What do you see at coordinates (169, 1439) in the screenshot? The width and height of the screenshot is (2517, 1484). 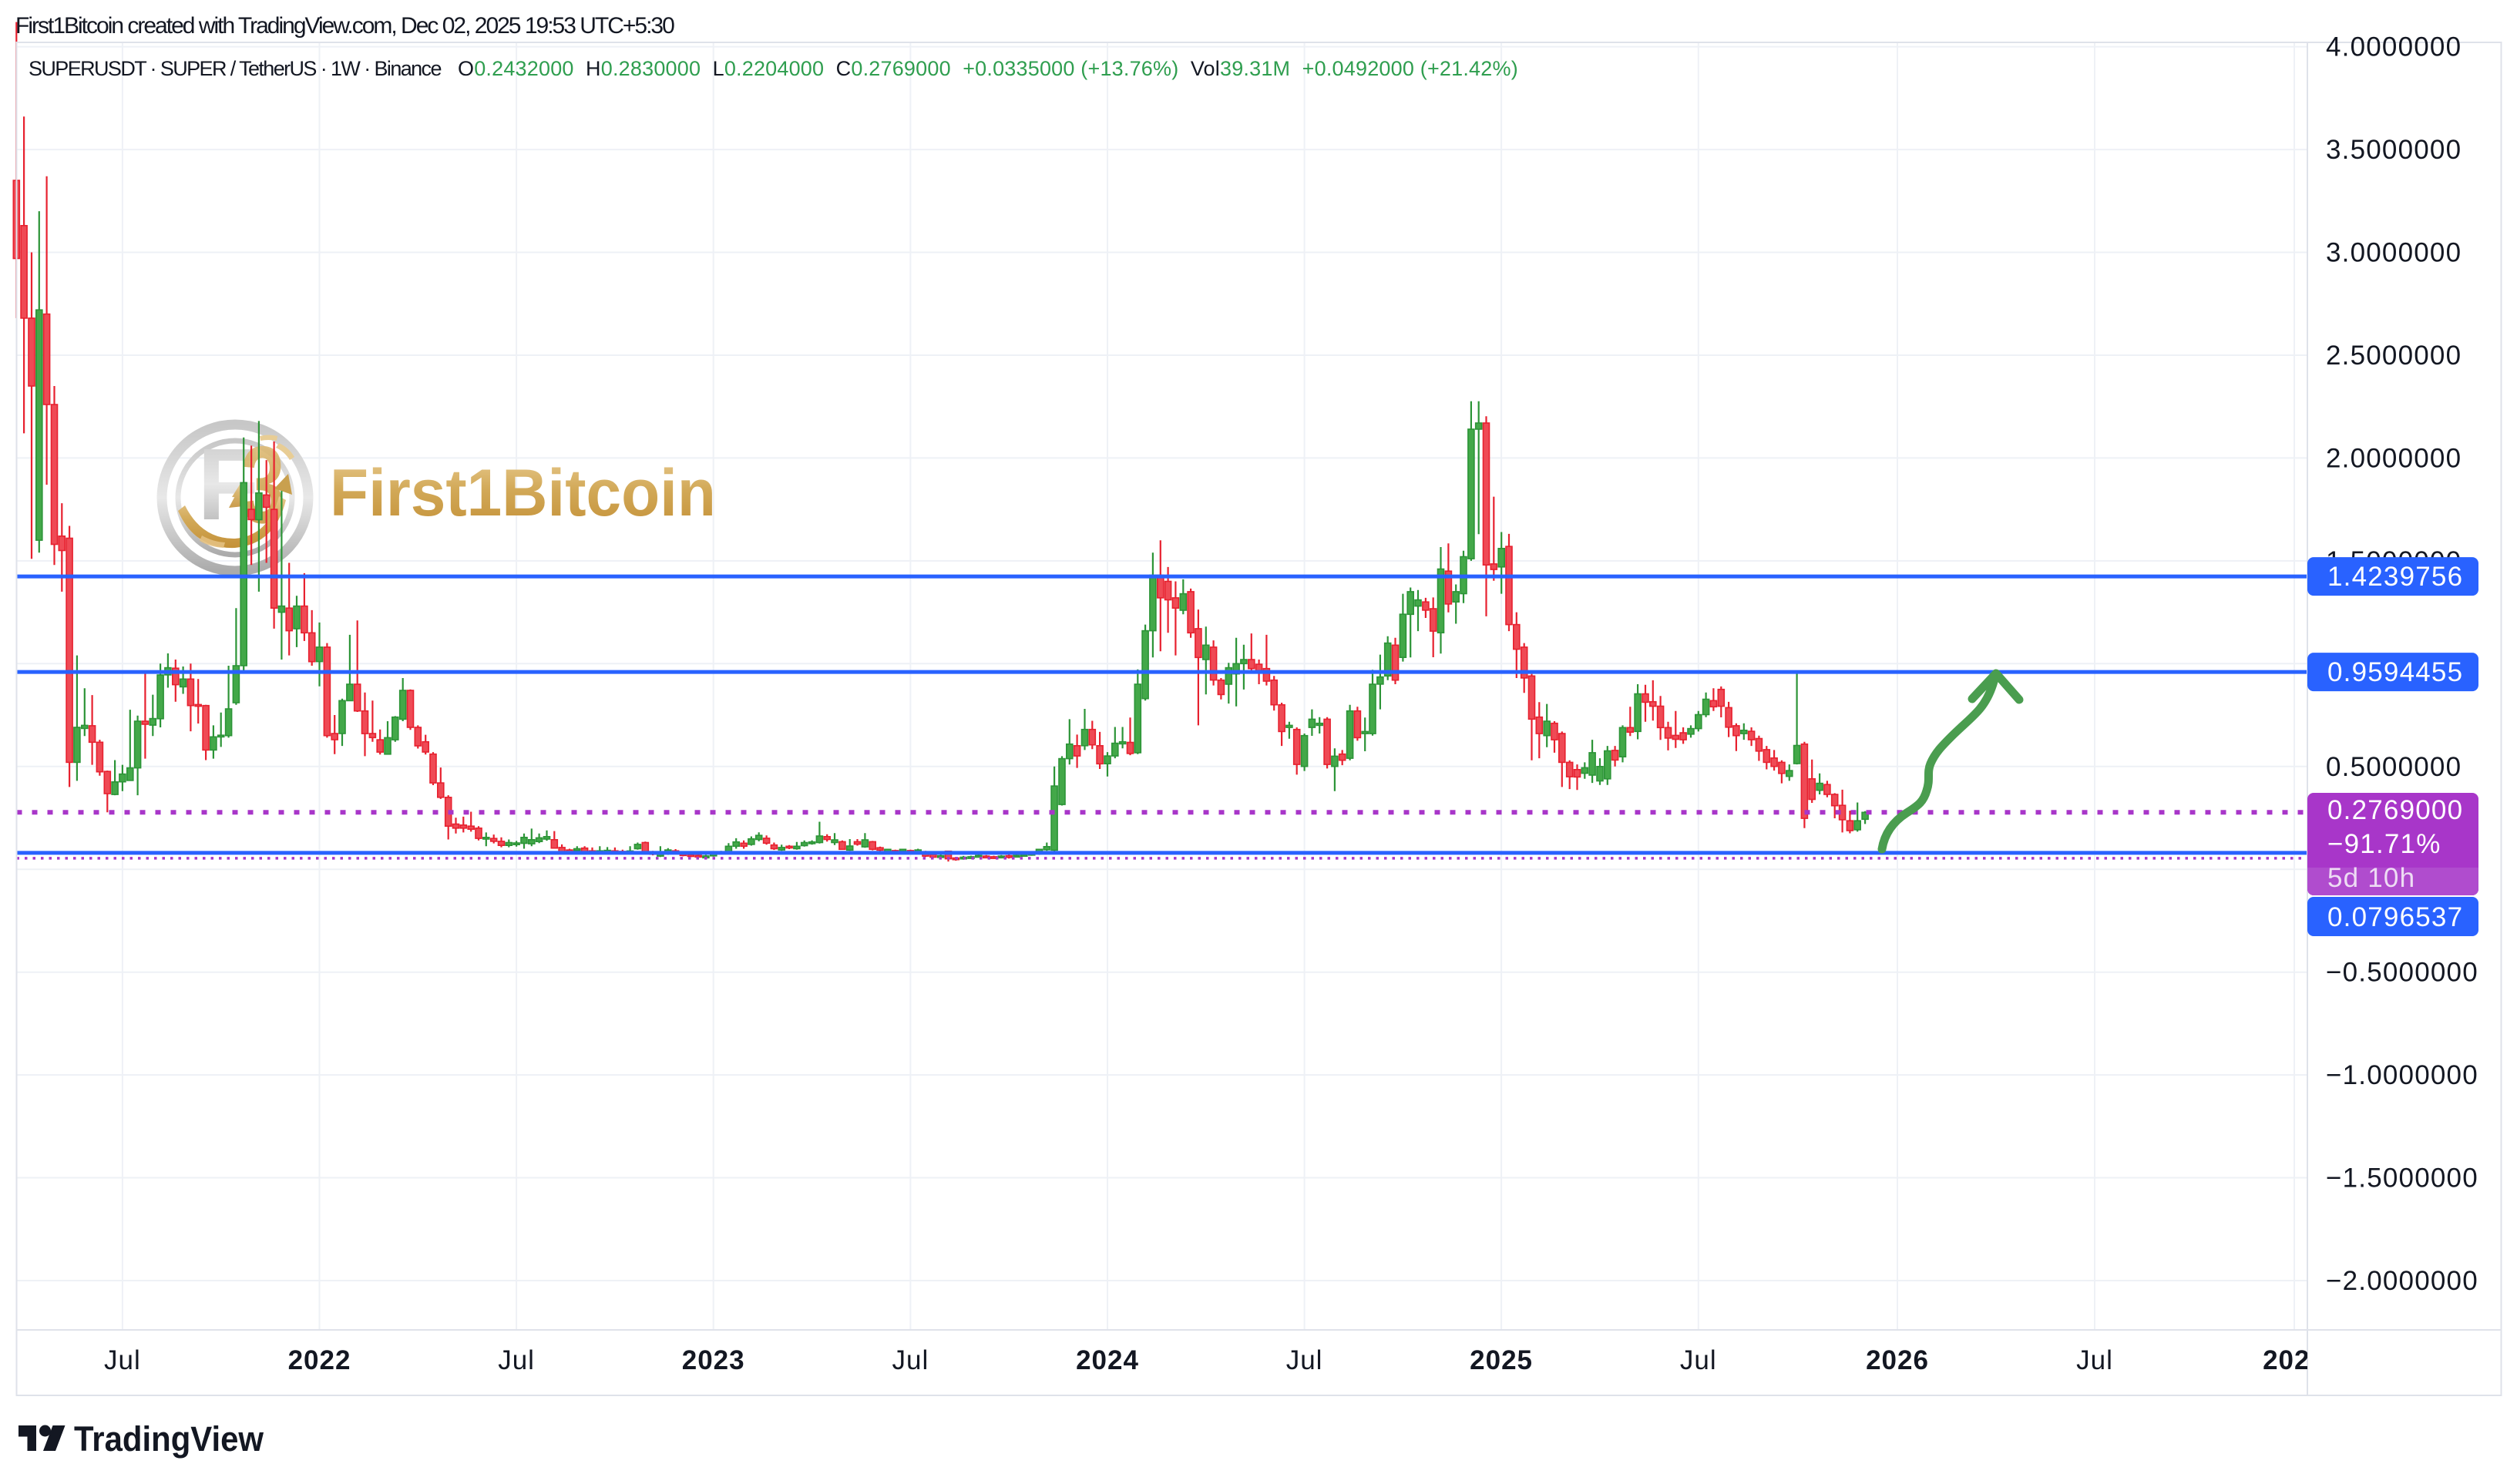 I see `svg-text: TradingView` at bounding box center [169, 1439].